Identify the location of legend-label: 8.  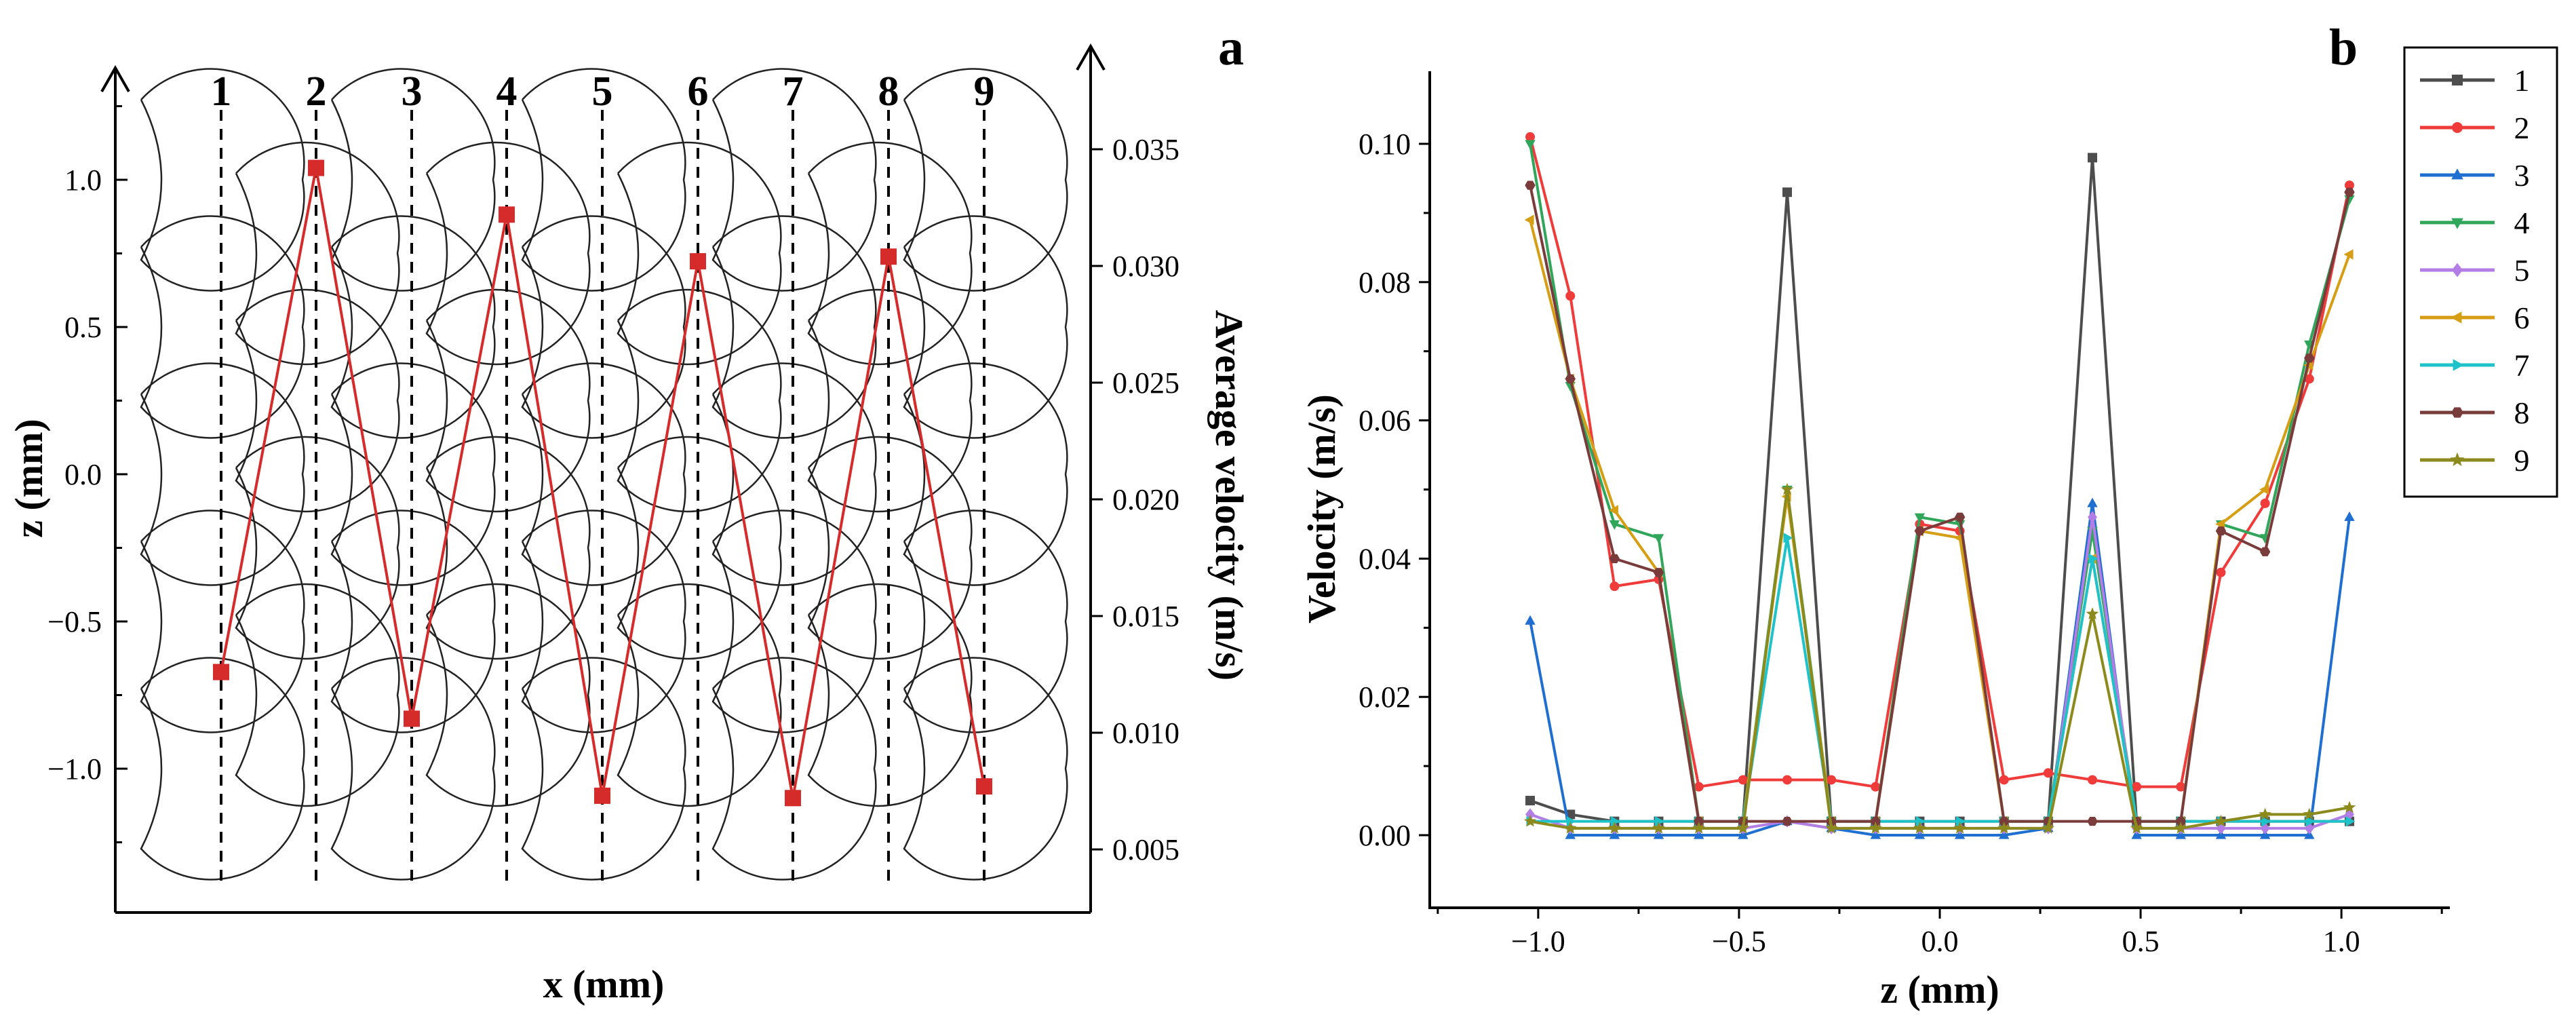
(2522, 413).